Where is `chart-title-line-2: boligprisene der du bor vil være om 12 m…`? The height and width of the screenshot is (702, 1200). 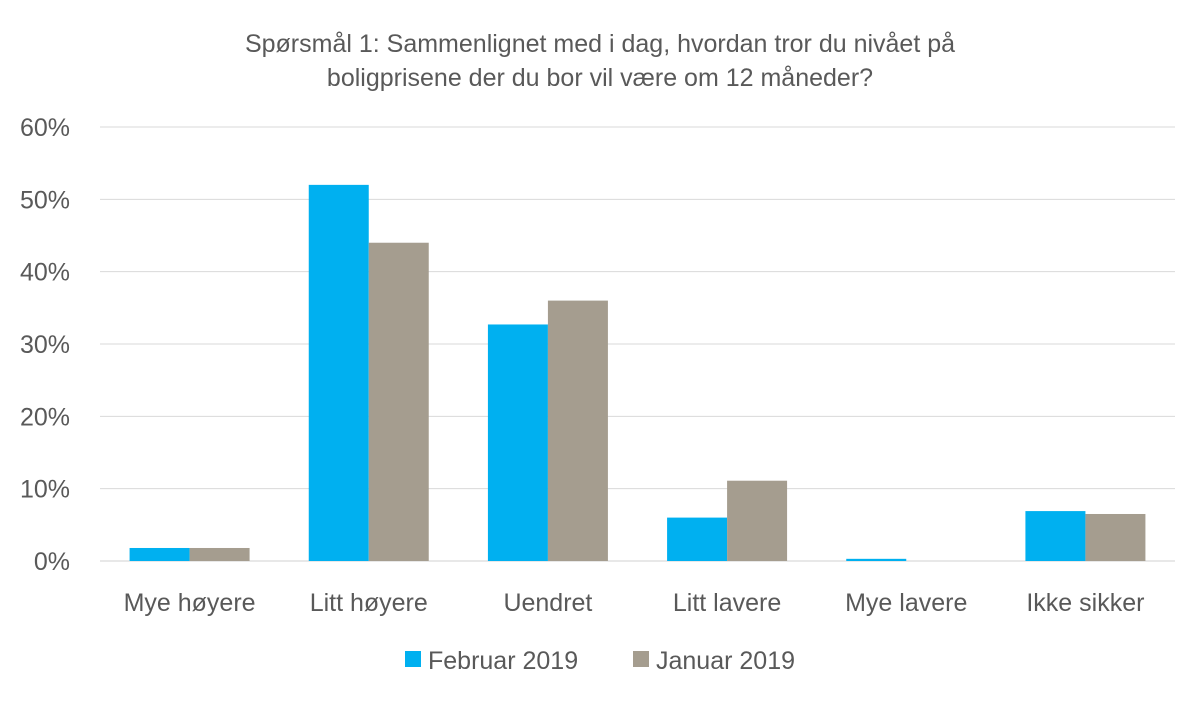 chart-title-line-2: boligprisene der du bor vil være om 12 m… is located at coordinates (600, 78).